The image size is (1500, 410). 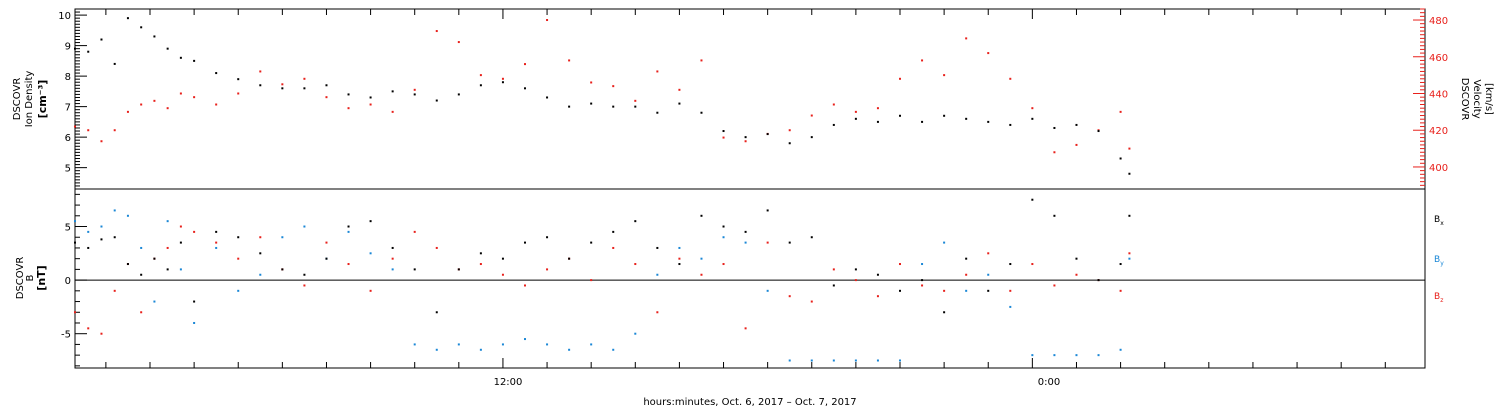 What do you see at coordinates (1442, 223) in the screenshot?
I see `legend-bx-sub: x` at bounding box center [1442, 223].